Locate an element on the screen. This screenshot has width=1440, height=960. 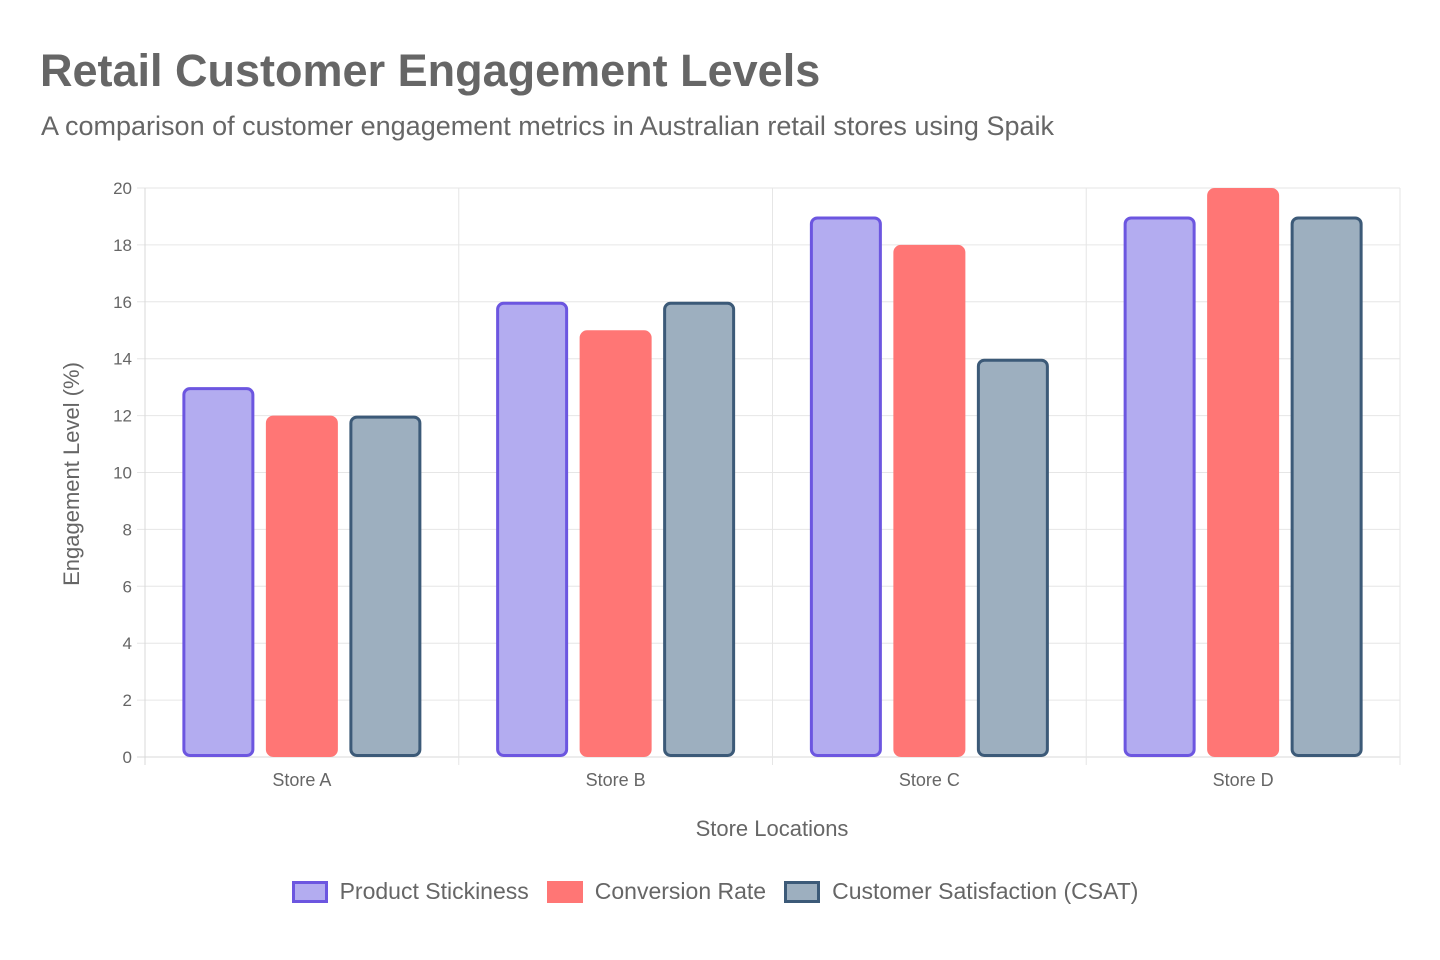
legend-item: Customer Satisfaction (CSAT) is located at coordinates (961, 891).